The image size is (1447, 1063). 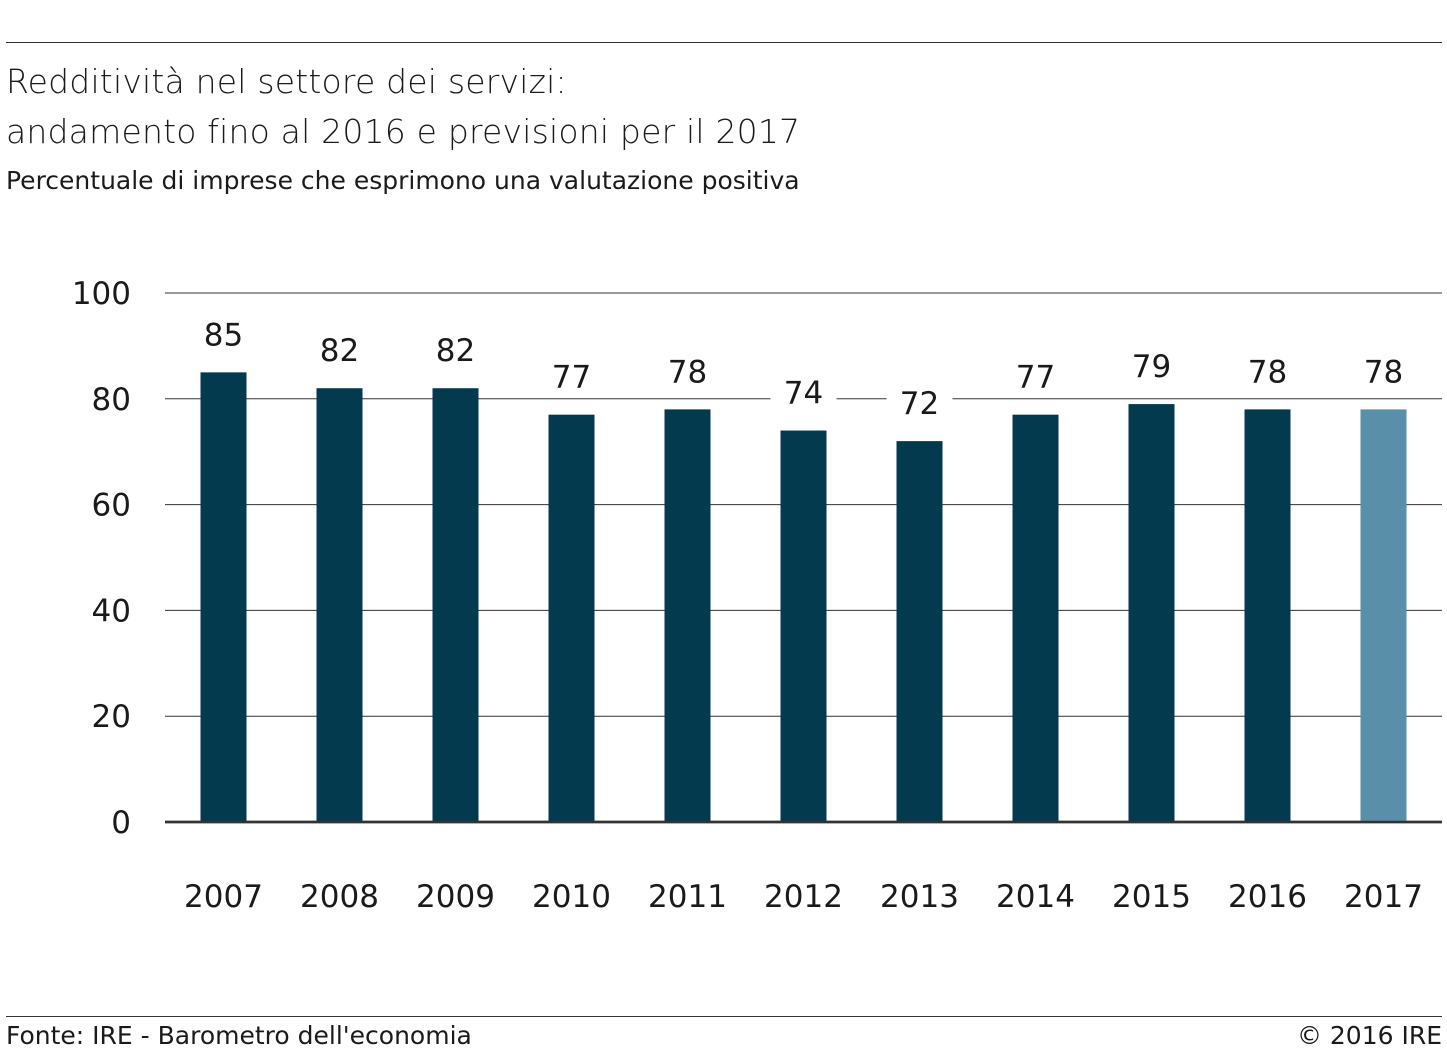 What do you see at coordinates (111, 611) in the screenshot?
I see `y-tick-label: 40` at bounding box center [111, 611].